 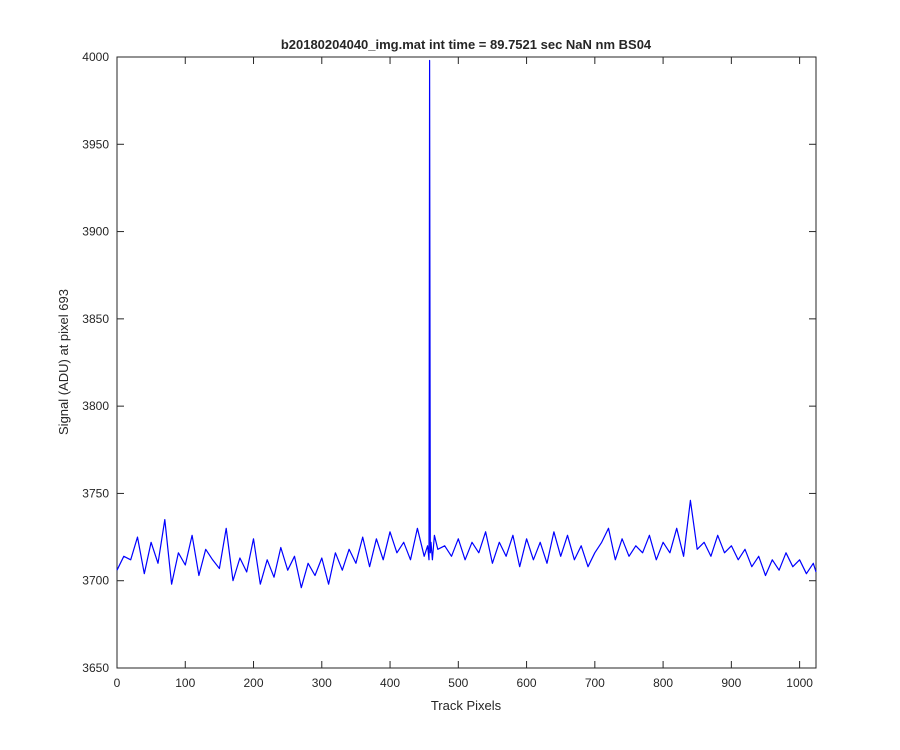 What do you see at coordinates (663, 683) in the screenshot?
I see `x-tick-label: 800` at bounding box center [663, 683].